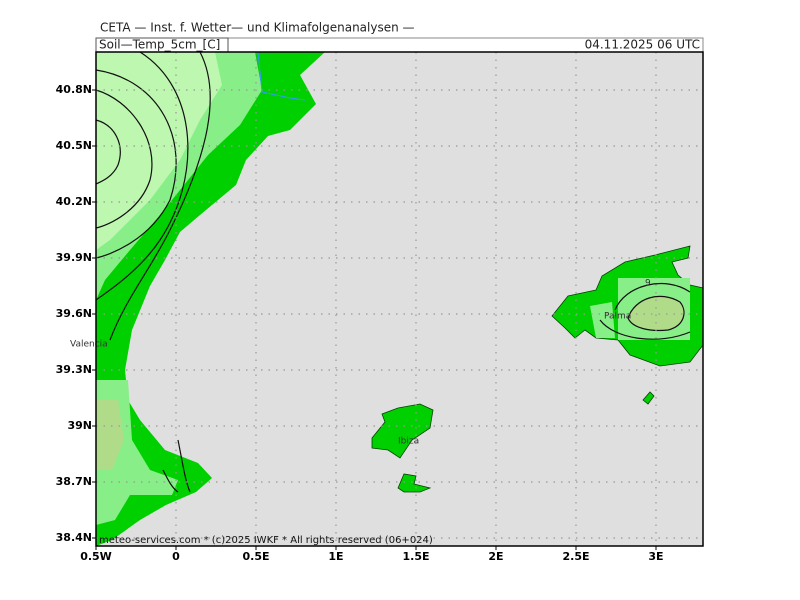  I want to click on y-tick-label: 39.6N, so click(74, 313).